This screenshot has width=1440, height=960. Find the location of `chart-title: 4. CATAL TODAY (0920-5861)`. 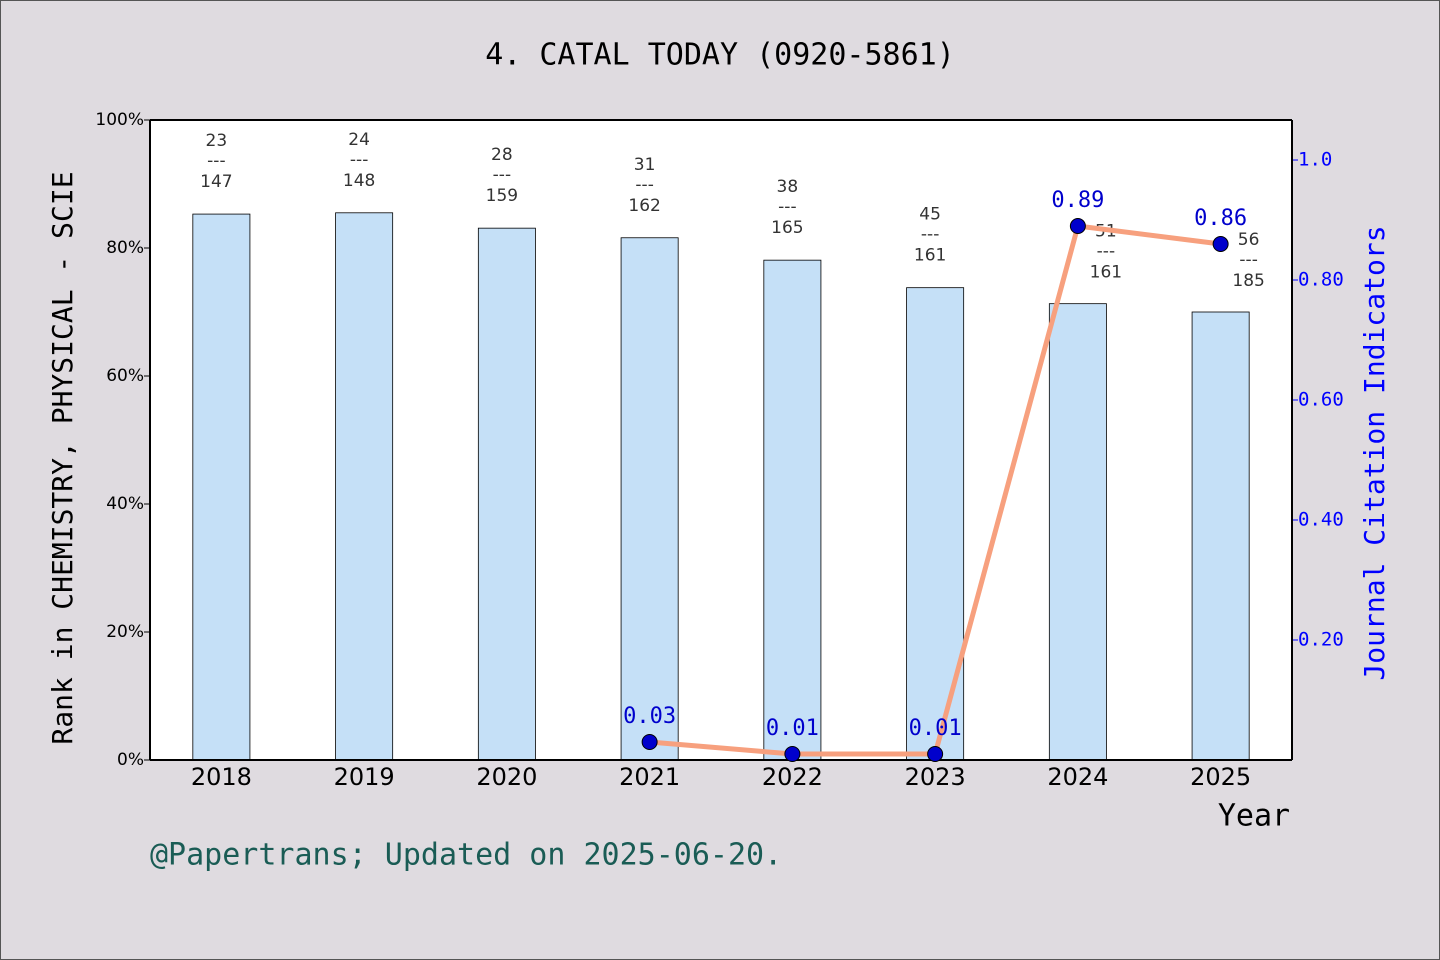

chart-title: 4. CATAL TODAY (0920-5861) is located at coordinates (720, 55).